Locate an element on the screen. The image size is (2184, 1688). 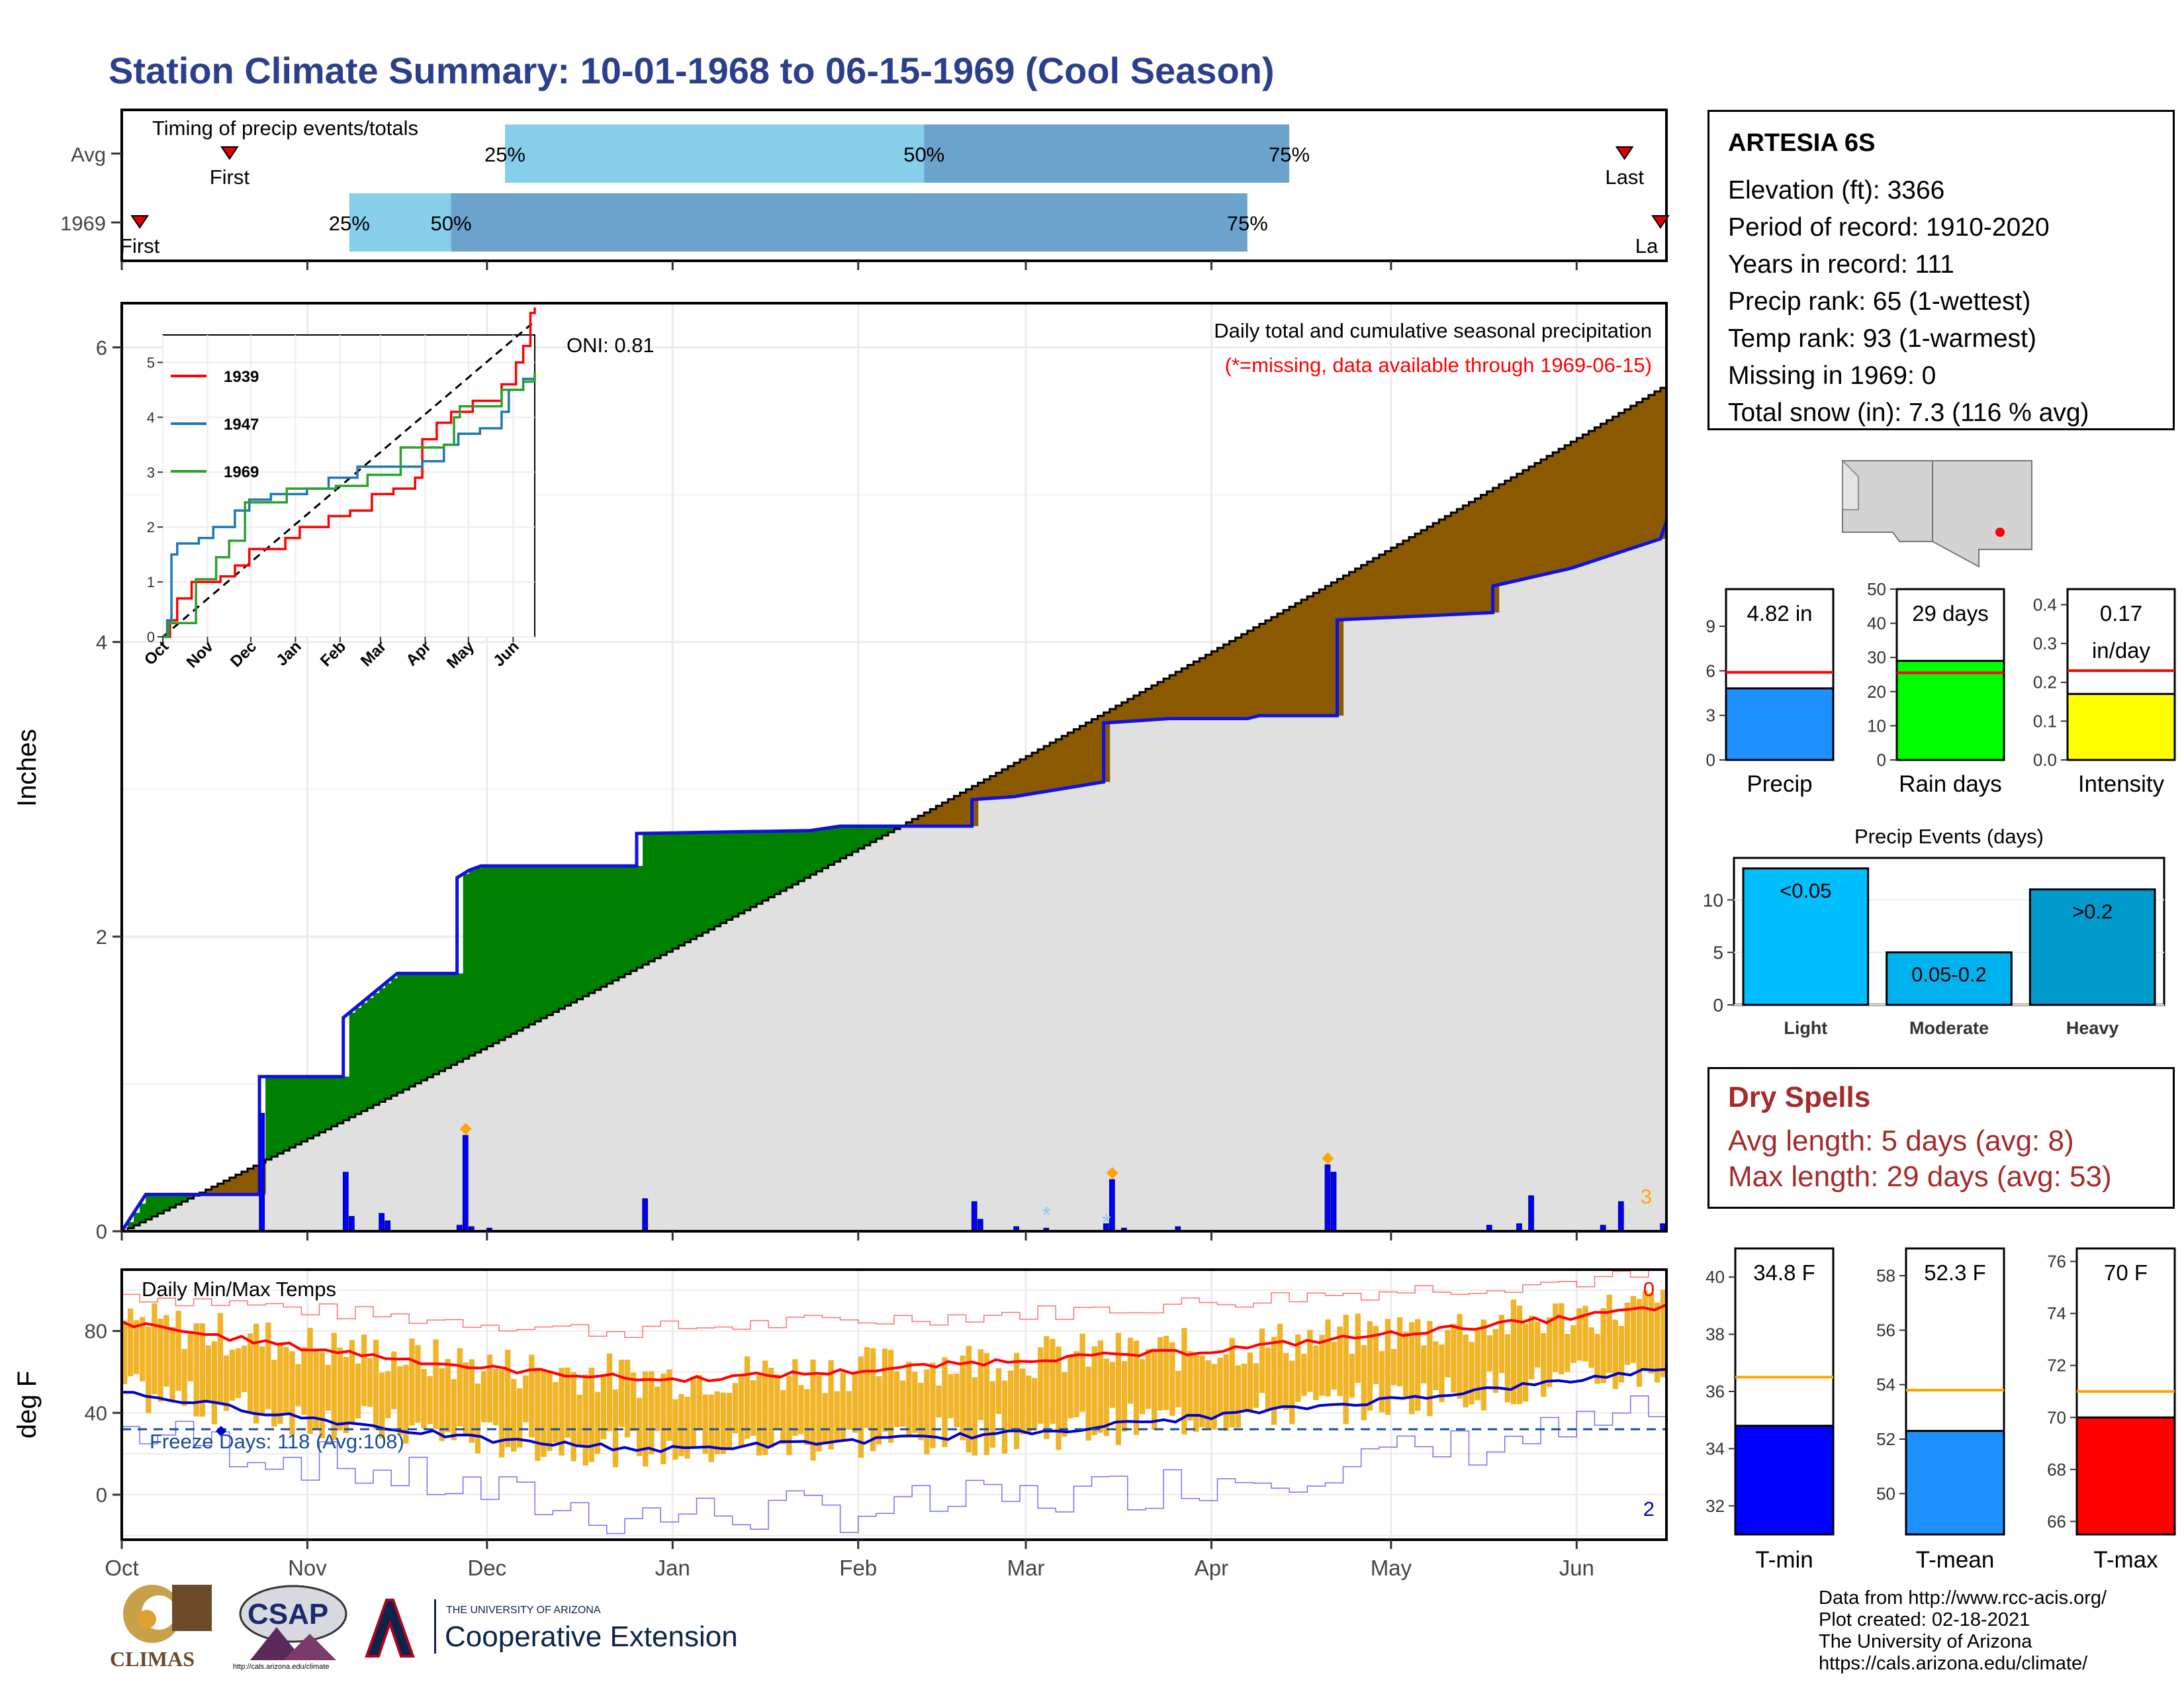
avg-max-temp-line is located at coordinates (894, 1343).